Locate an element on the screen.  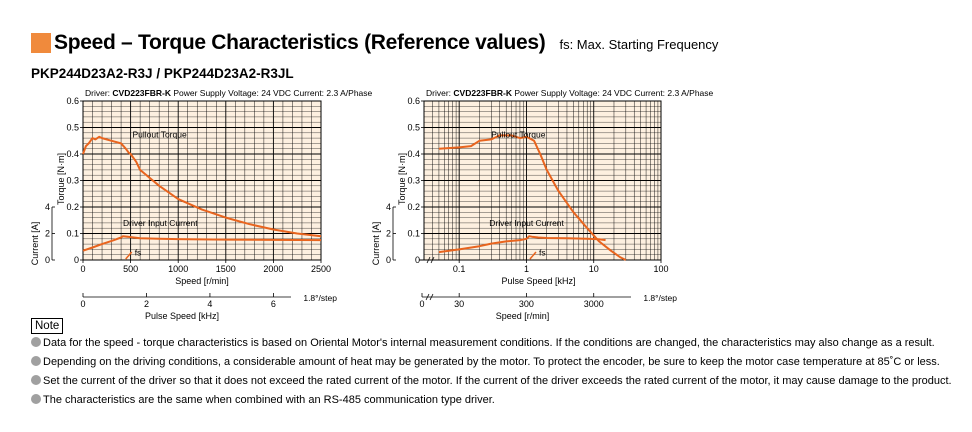
x-tick-label: 0 is located at coordinates (82, 269).